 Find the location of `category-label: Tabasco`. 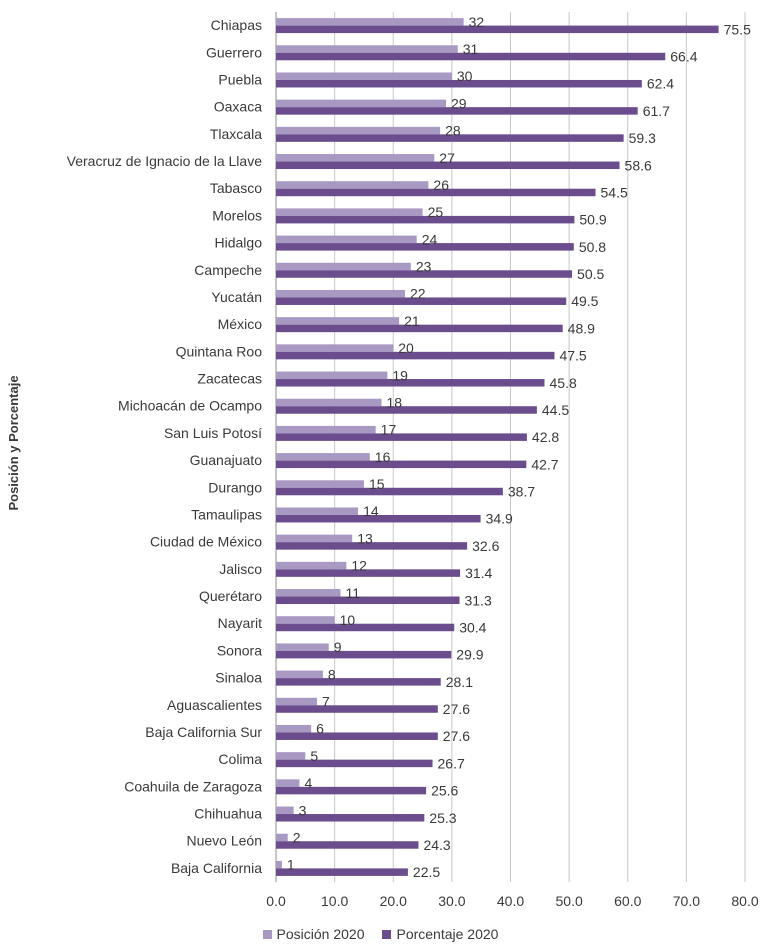

category-label: Tabasco is located at coordinates (236, 188).